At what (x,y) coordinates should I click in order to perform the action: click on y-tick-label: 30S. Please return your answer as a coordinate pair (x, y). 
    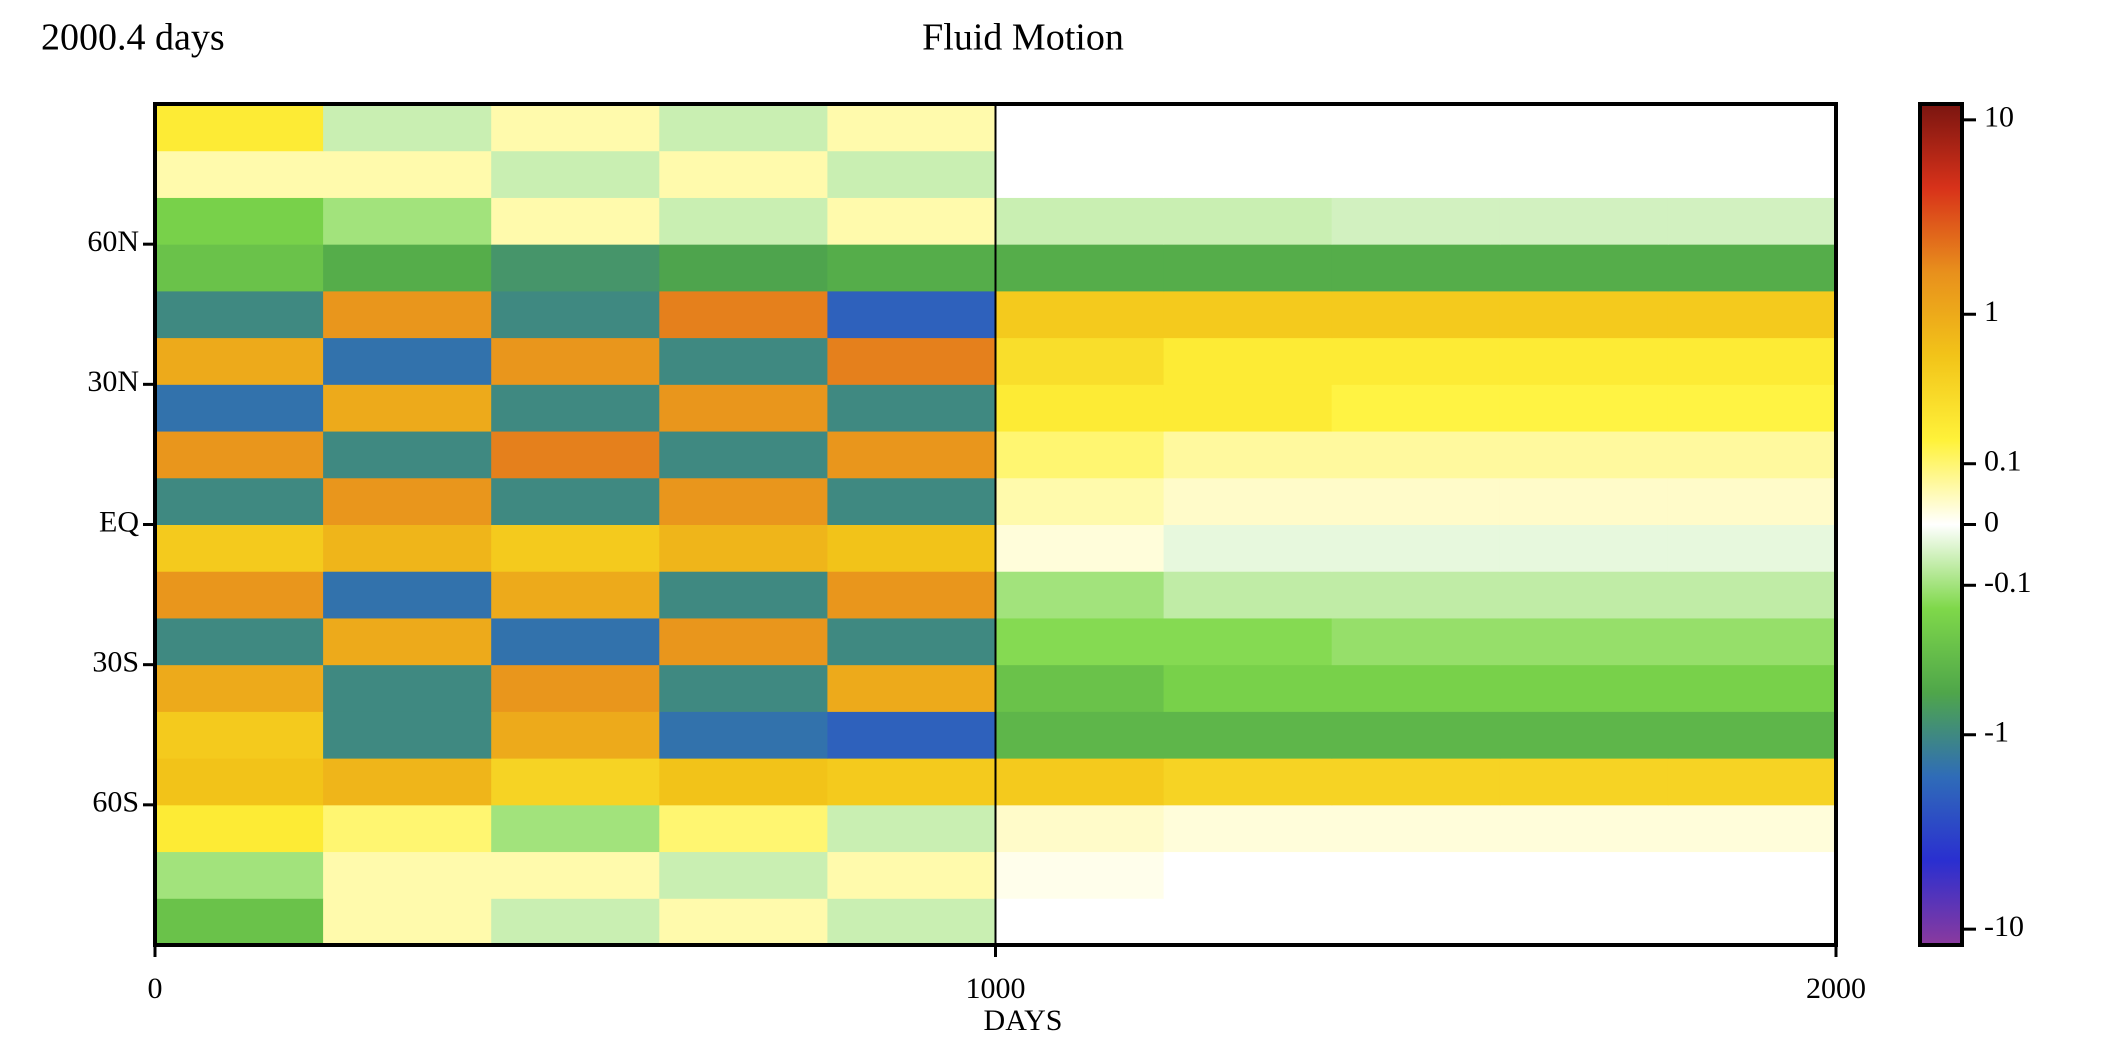
    Looking at the image, I should click on (115, 662).